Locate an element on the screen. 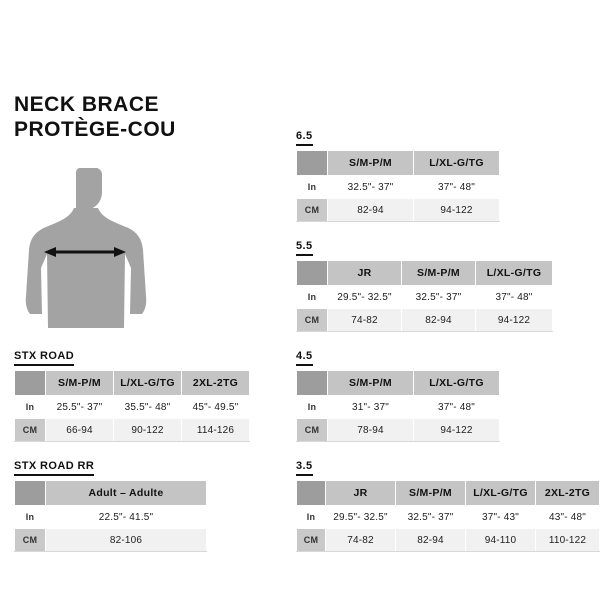 The image size is (600, 600). table-row: CM 74-82 82-94 94-110 110-122 is located at coordinates (448, 540).